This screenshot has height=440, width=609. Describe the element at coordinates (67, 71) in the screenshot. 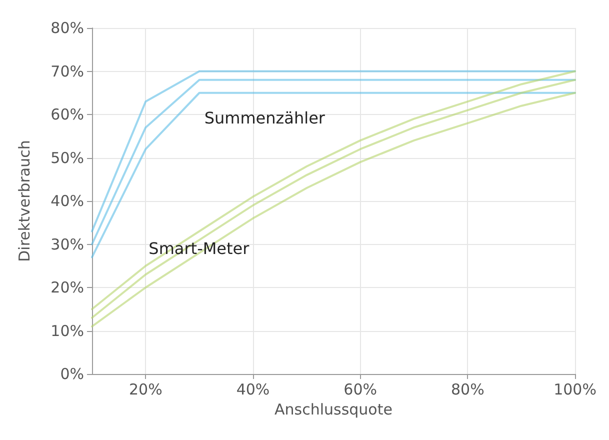

I see `y-tick-label: 70%` at that location.